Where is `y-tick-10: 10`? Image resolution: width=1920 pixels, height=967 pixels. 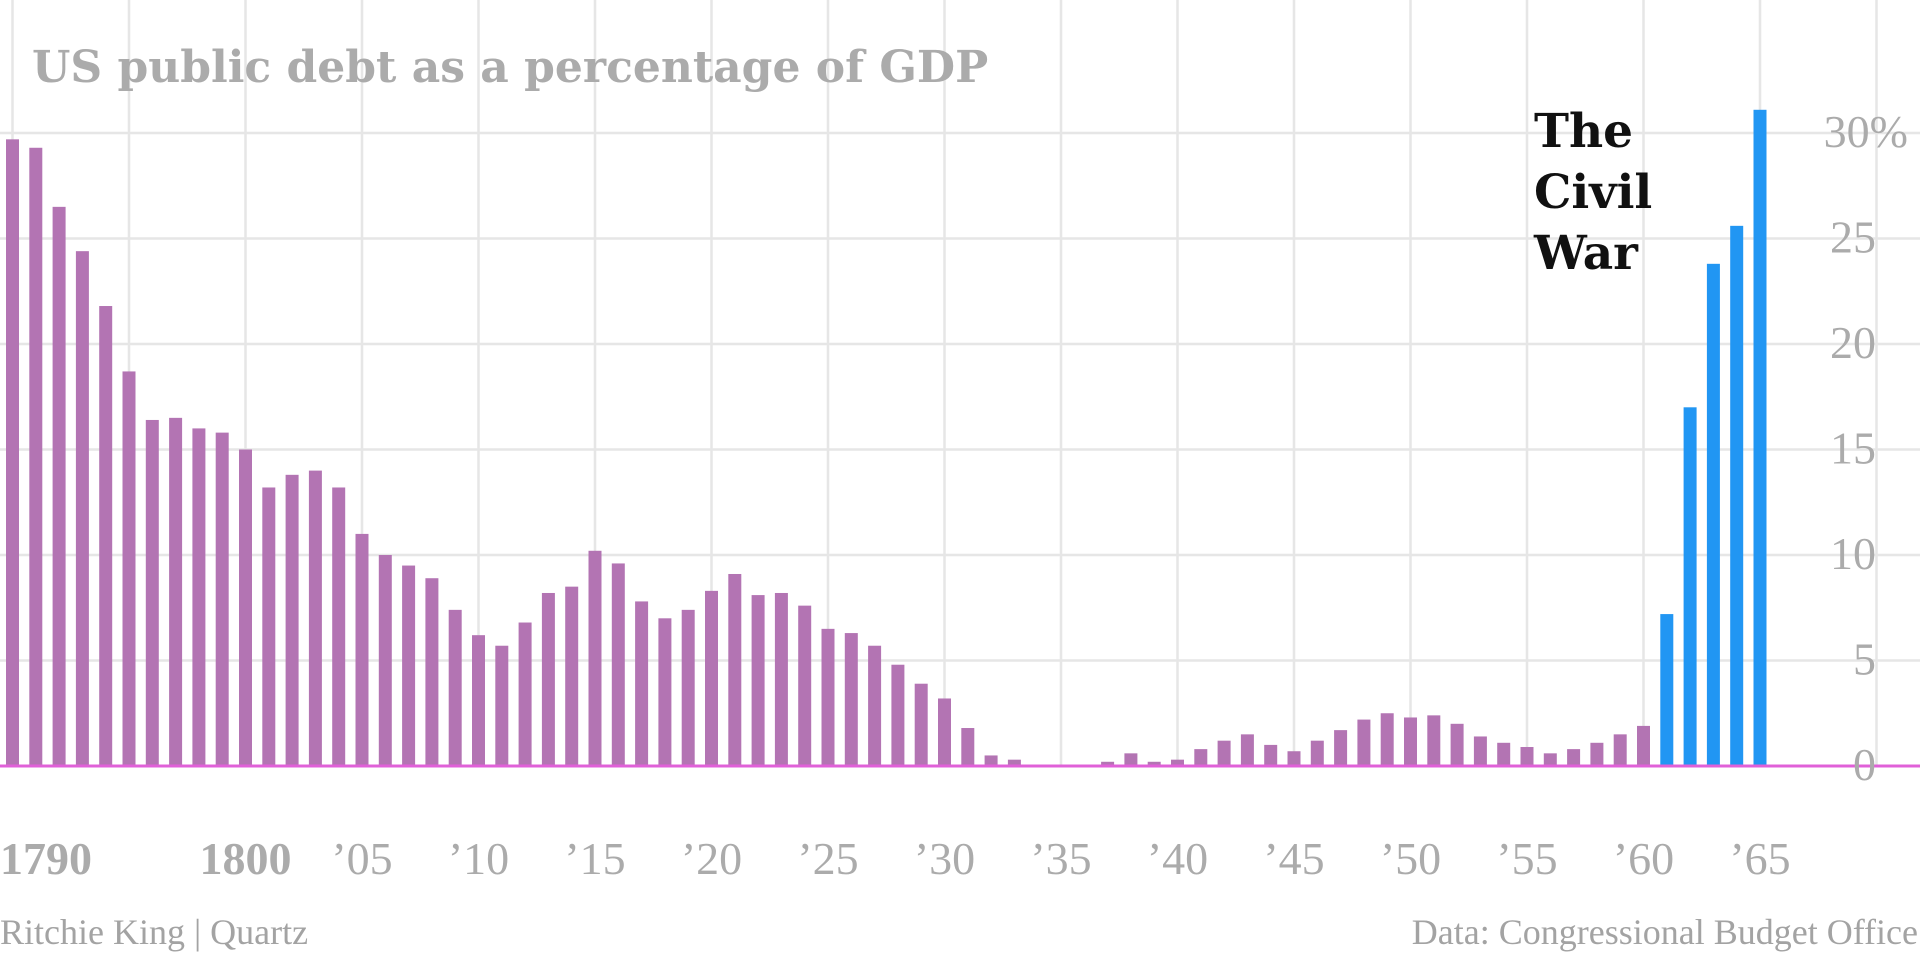
y-tick-10: 10 is located at coordinates (1853, 553).